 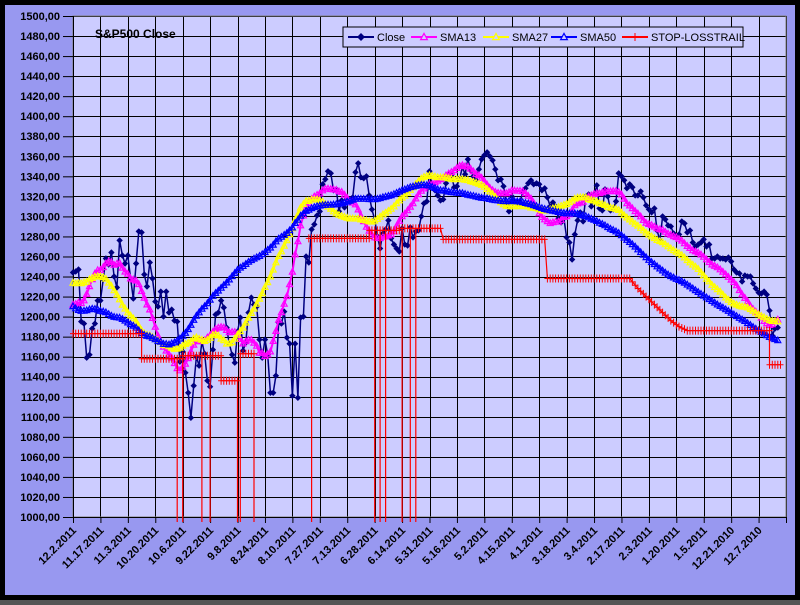 What do you see at coordinates (40, 378) in the screenshot?
I see `y-tick-label: 1140,00` at bounding box center [40, 378].